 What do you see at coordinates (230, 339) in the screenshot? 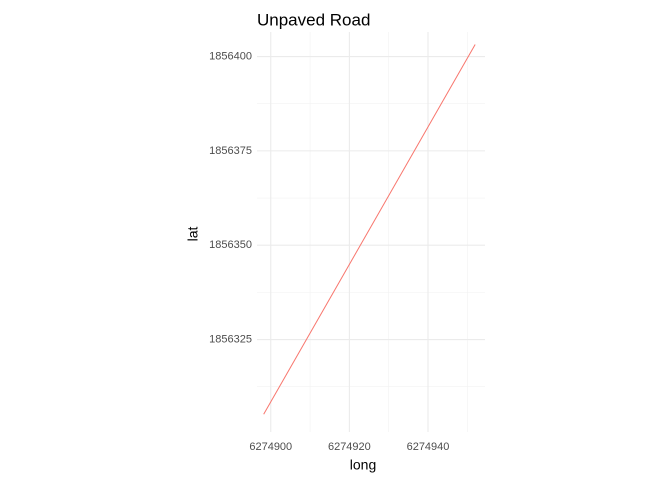
I see `y-tick-label: 1856325` at bounding box center [230, 339].